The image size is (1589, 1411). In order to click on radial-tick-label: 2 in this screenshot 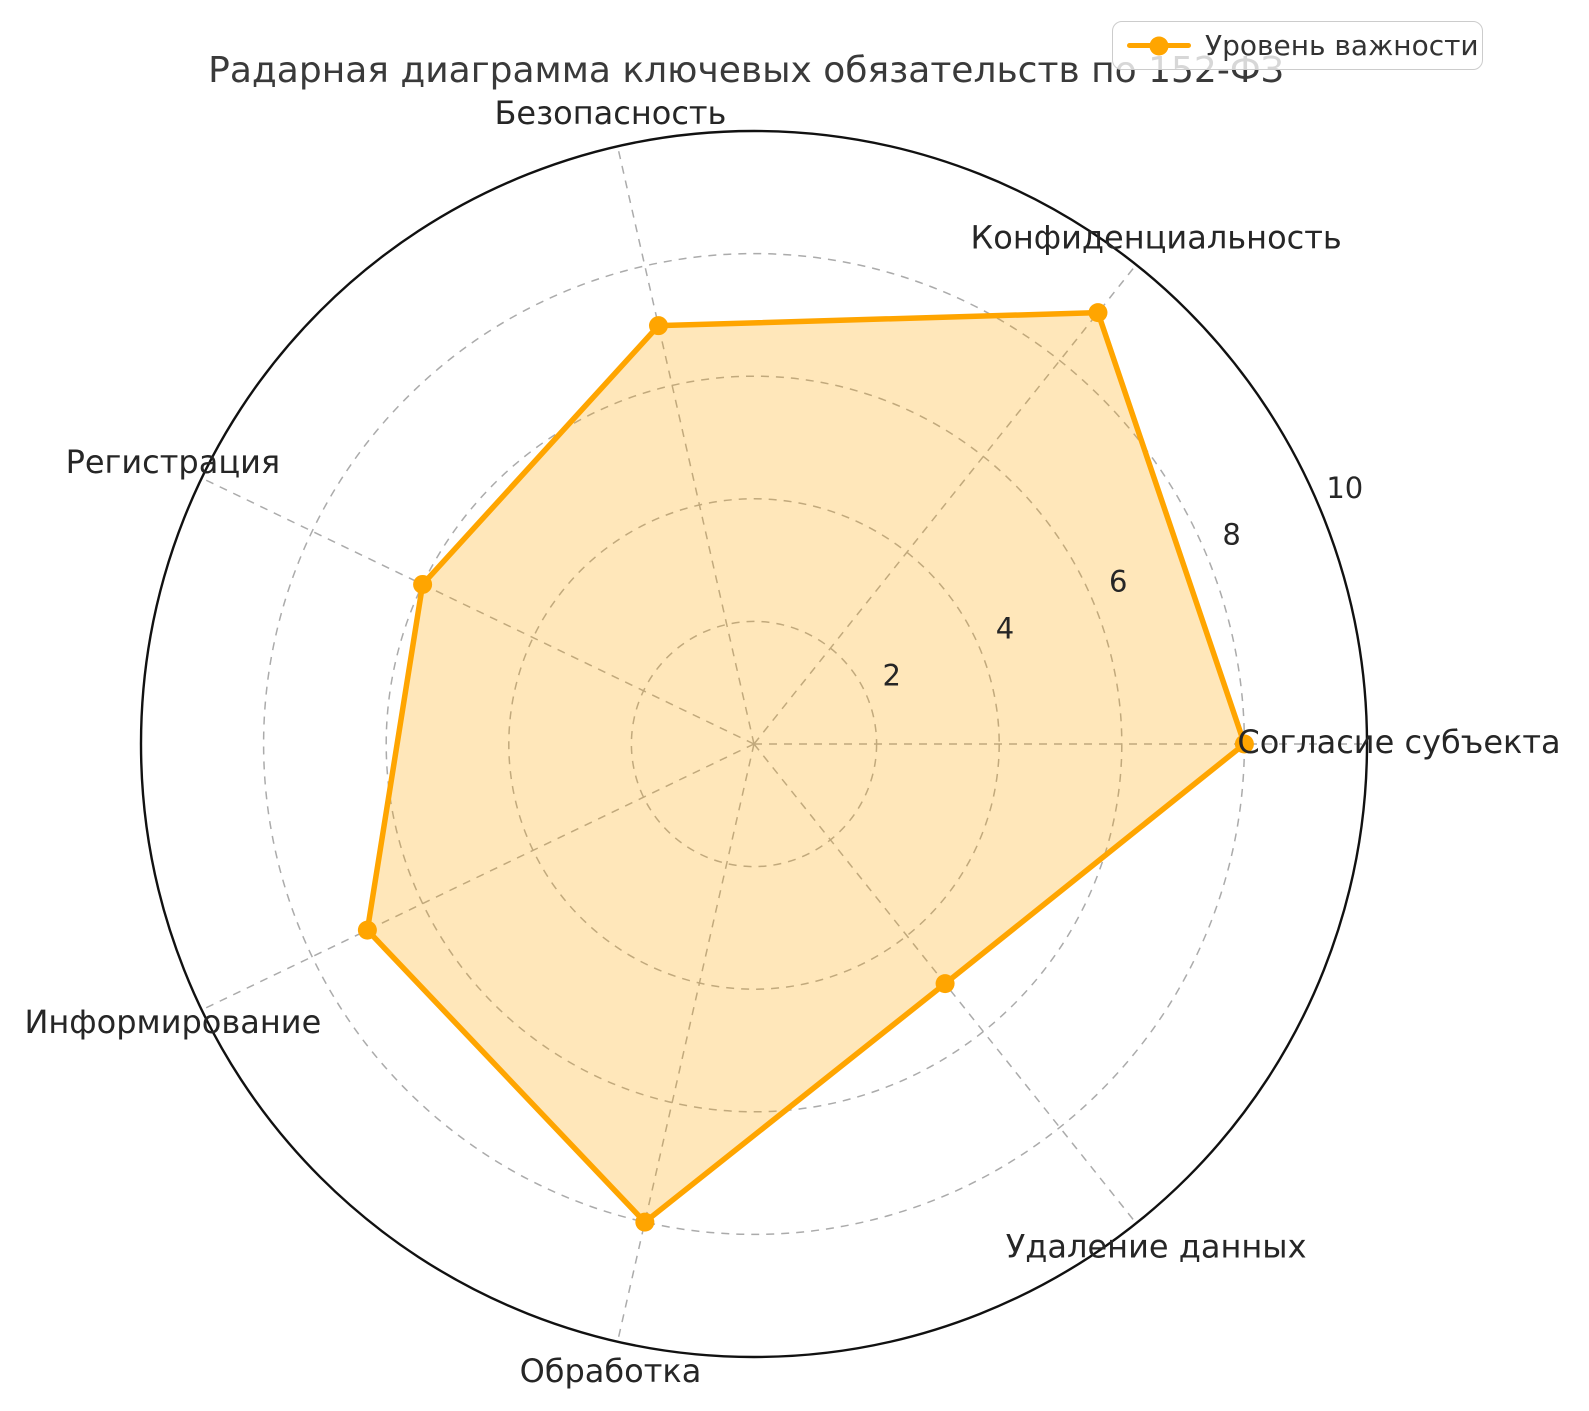, I will do `click(892, 675)`.